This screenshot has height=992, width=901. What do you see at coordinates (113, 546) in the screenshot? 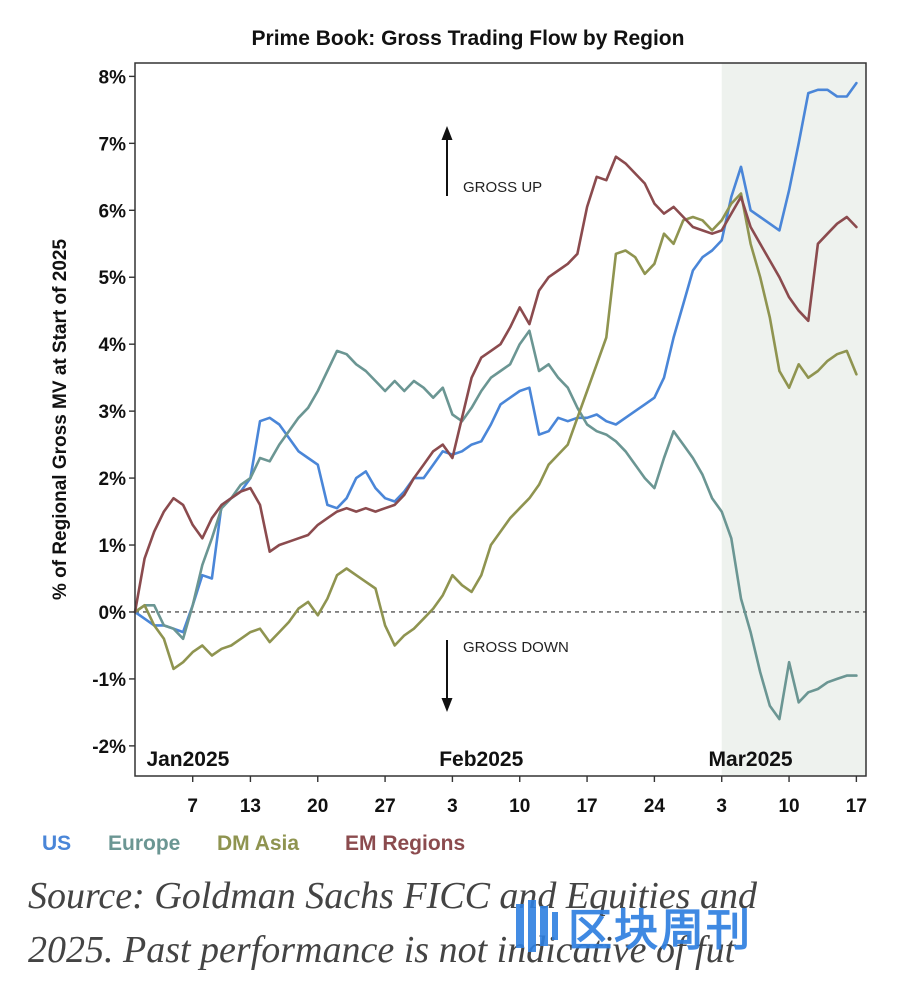
I see `y-tick-label: 1%` at bounding box center [113, 546].